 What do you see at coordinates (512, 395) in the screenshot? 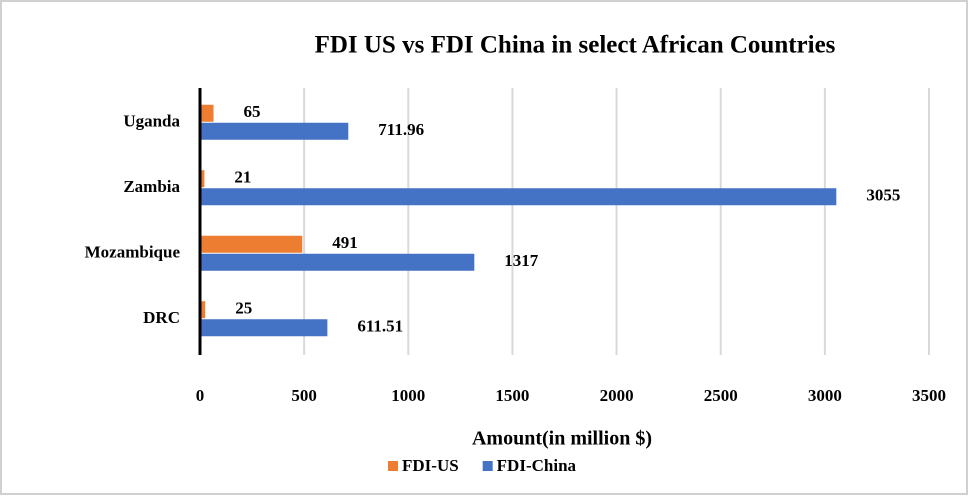
I see `x-tick-label: 1500` at bounding box center [512, 395].